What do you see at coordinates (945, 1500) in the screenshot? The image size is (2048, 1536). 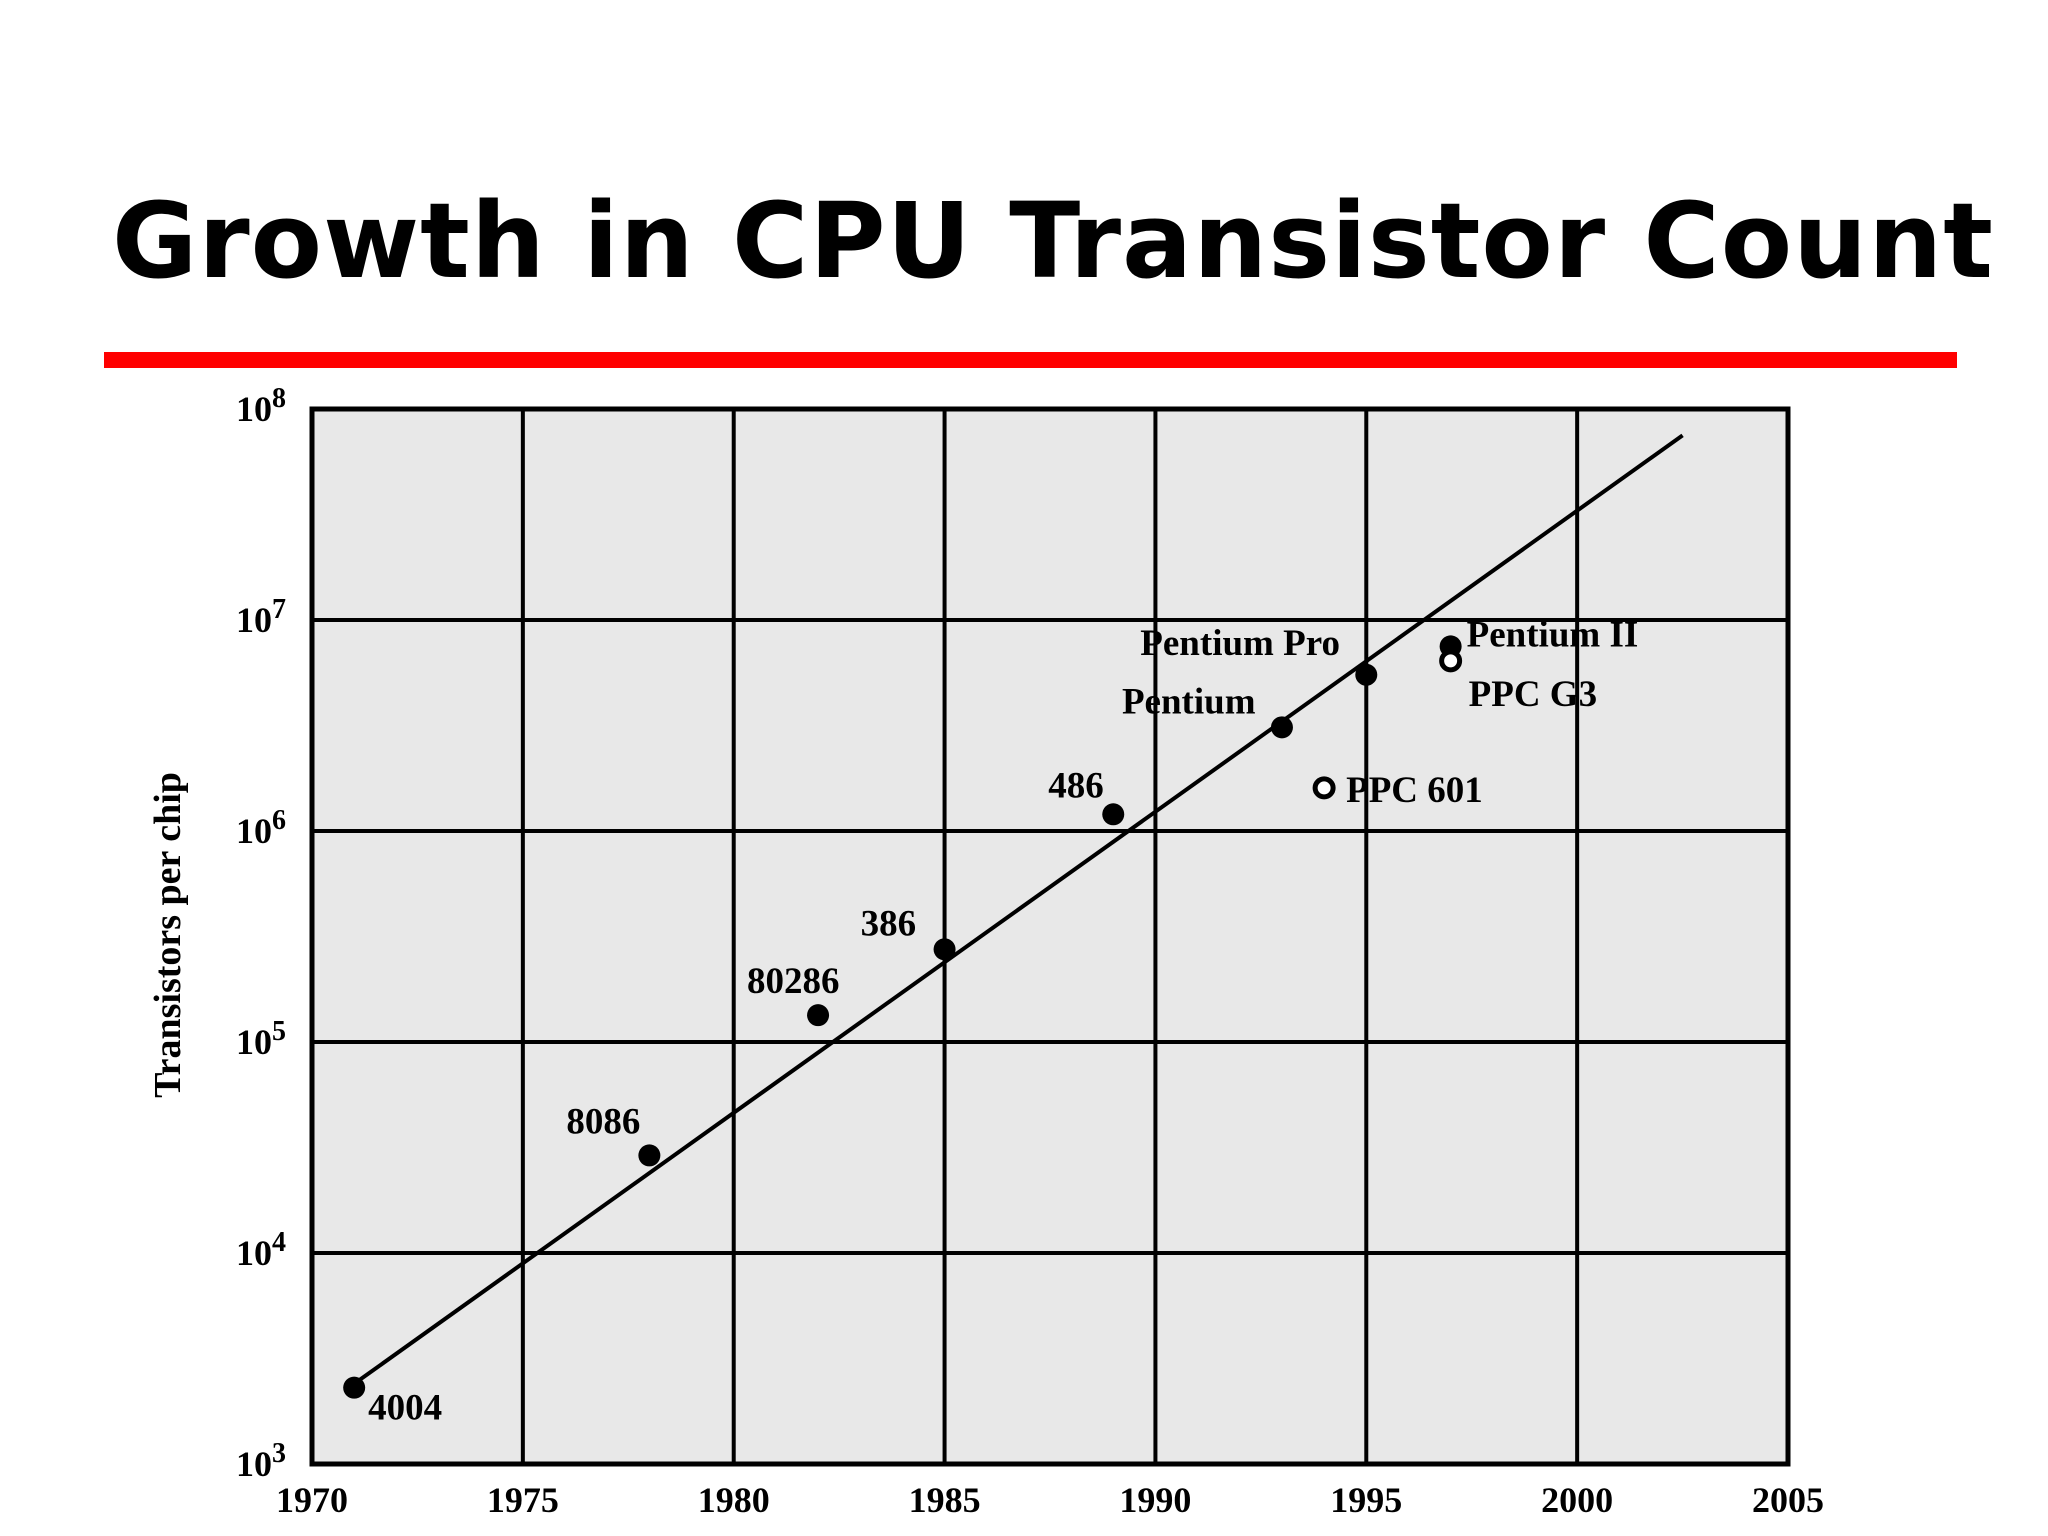 I see `x-tick-label: 1985` at bounding box center [945, 1500].